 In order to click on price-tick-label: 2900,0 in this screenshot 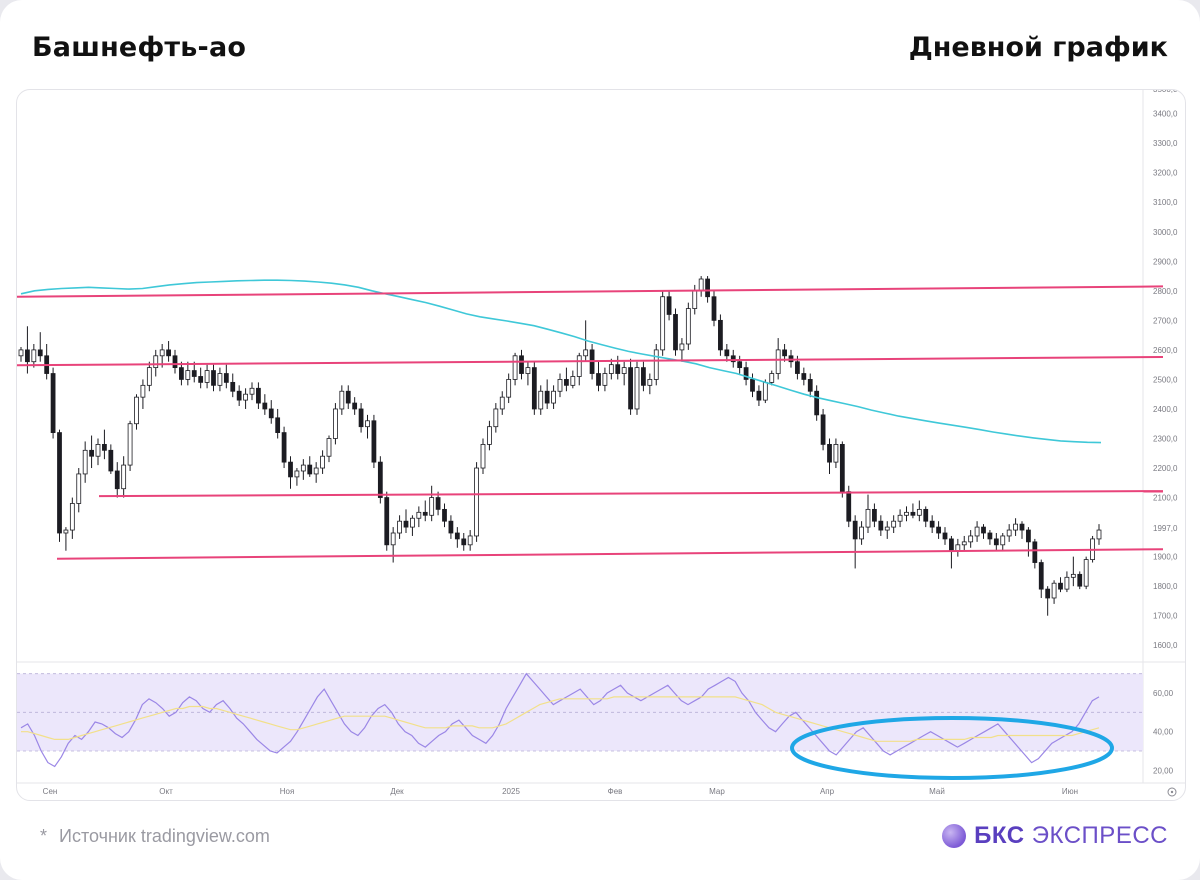, I will do `click(1165, 261)`.